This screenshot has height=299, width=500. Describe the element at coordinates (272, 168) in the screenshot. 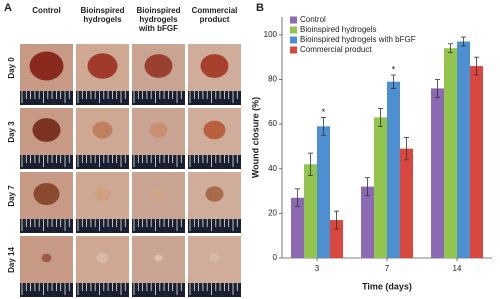

I see `y-tick-label: 40` at that location.